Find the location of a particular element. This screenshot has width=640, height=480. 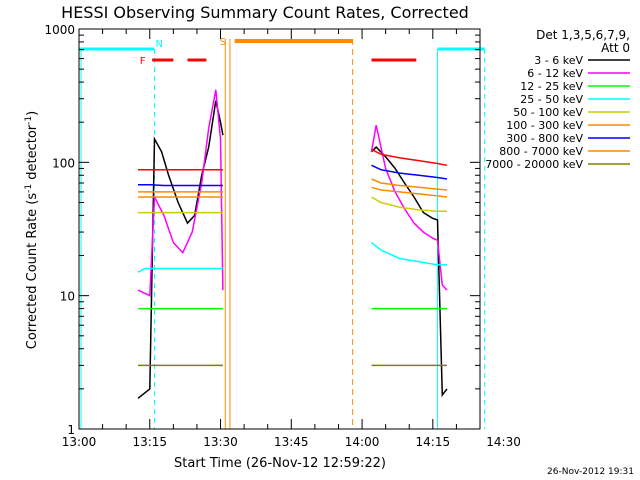

y-tick-label-10: 10 is located at coordinates (67, 297).